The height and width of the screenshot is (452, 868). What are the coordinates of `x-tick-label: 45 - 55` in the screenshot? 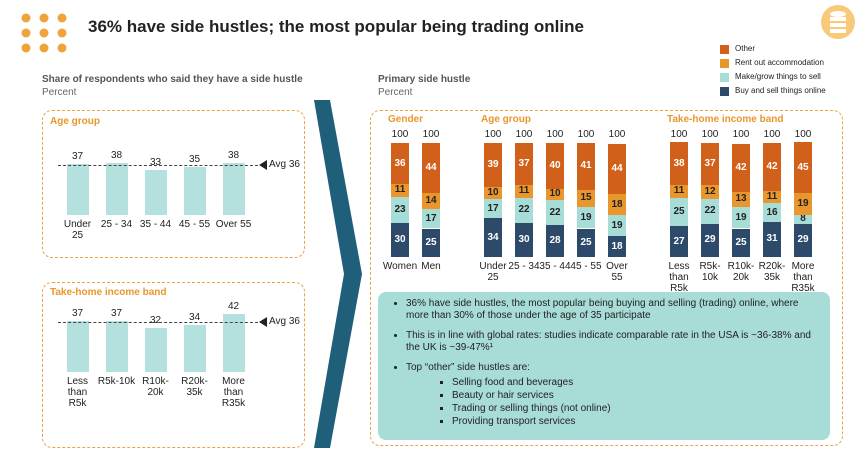 It's located at (194, 224).